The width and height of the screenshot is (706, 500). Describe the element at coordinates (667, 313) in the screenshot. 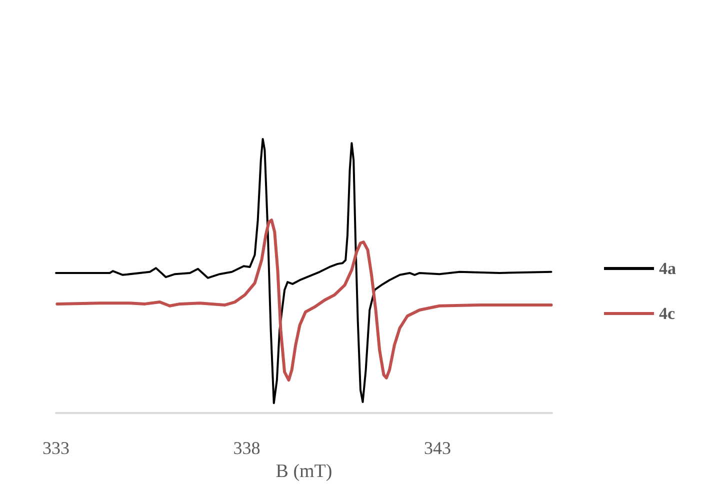

I see `legend-label: 4c` at that location.